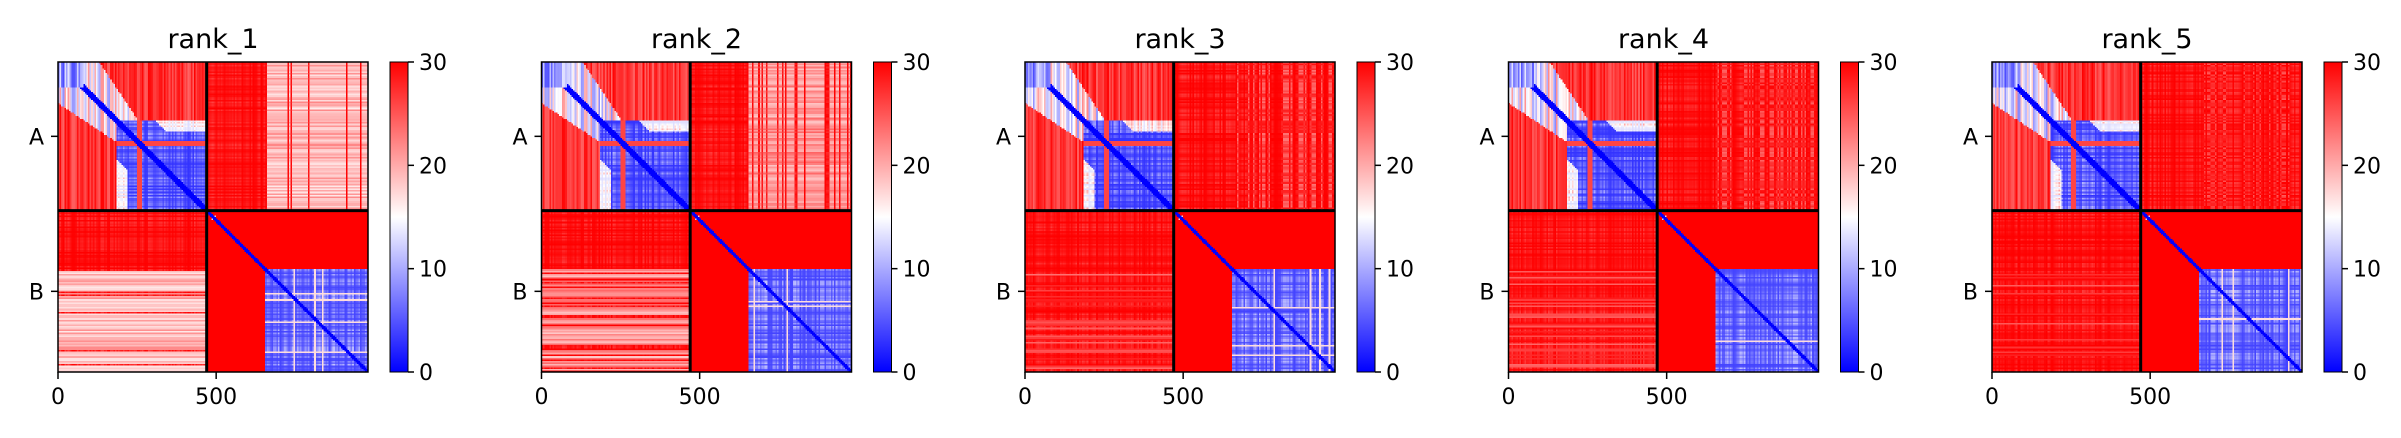  What do you see at coordinates (212, 39) in the screenshot?
I see `panel-title: rank_1` at bounding box center [212, 39].